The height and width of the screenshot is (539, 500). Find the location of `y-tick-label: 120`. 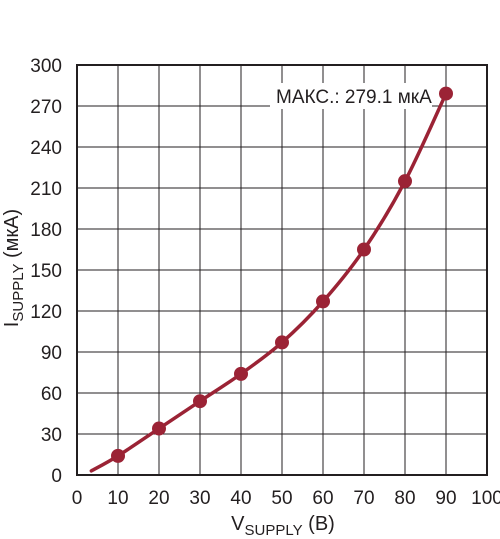

y-tick-label: 120 is located at coordinates (46, 312).